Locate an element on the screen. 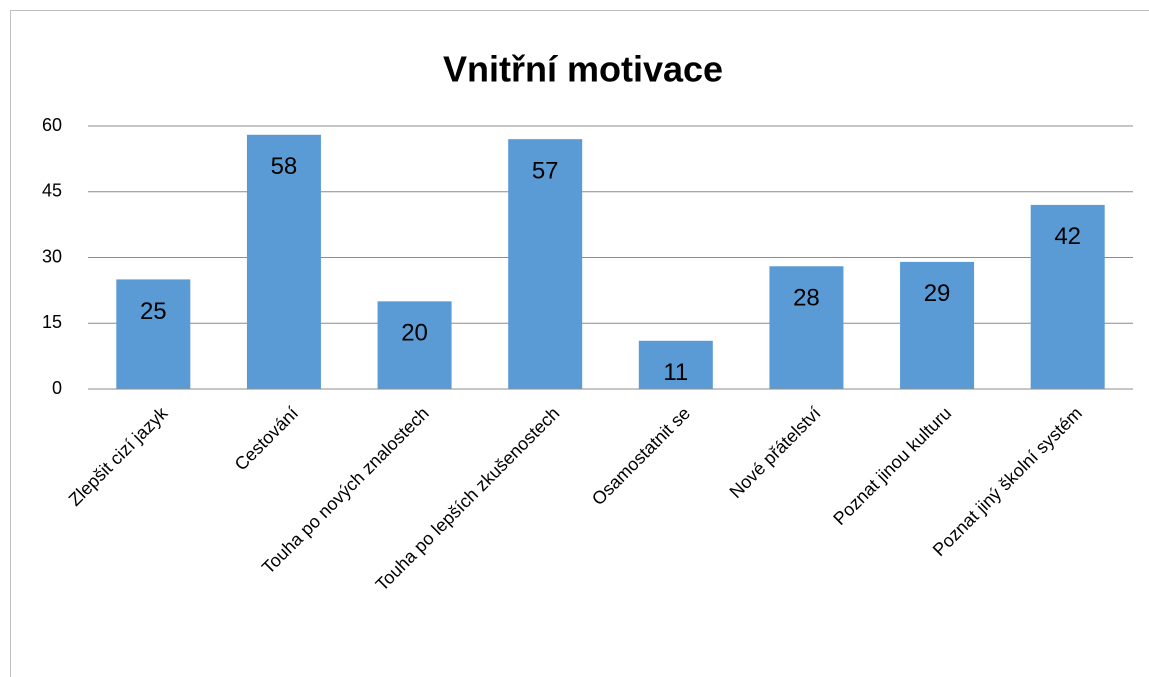 This screenshot has width=1149, height=677. data-label: 29 is located at coordinates (937, 293).